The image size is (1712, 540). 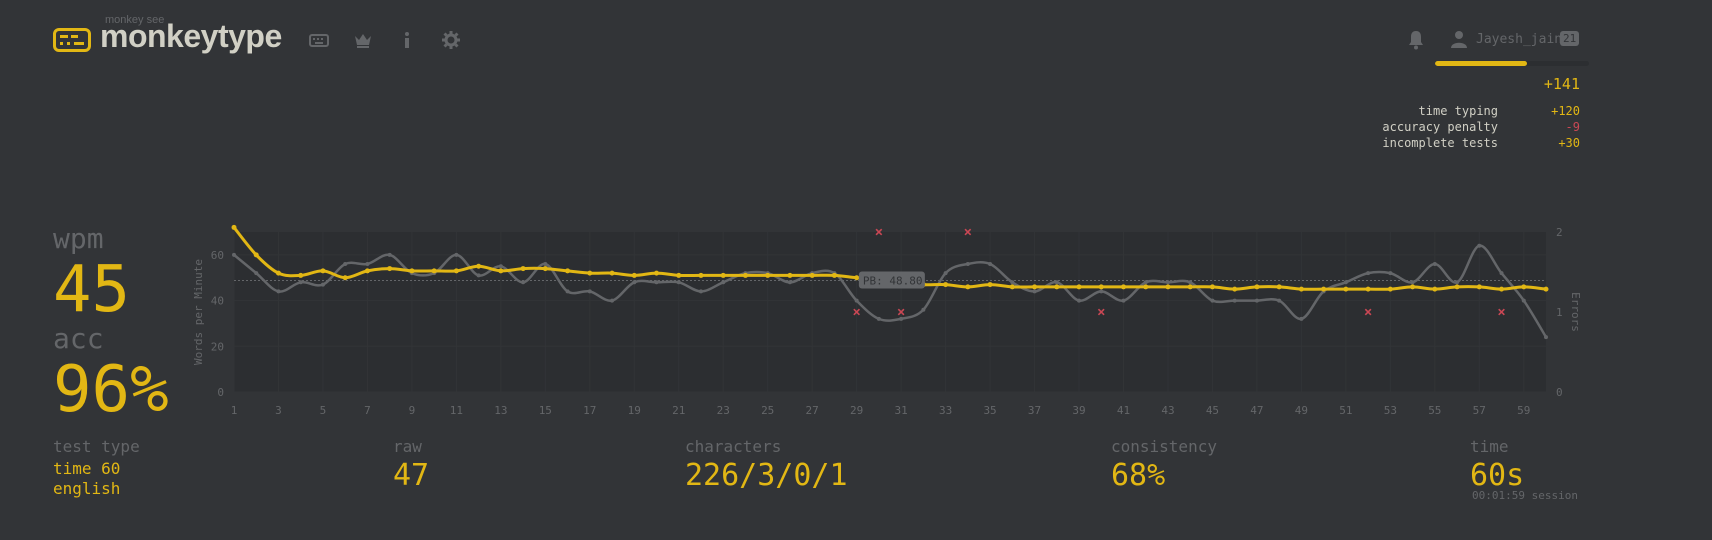 I want to click on keyboard-icon, so click(x=319, y=40).